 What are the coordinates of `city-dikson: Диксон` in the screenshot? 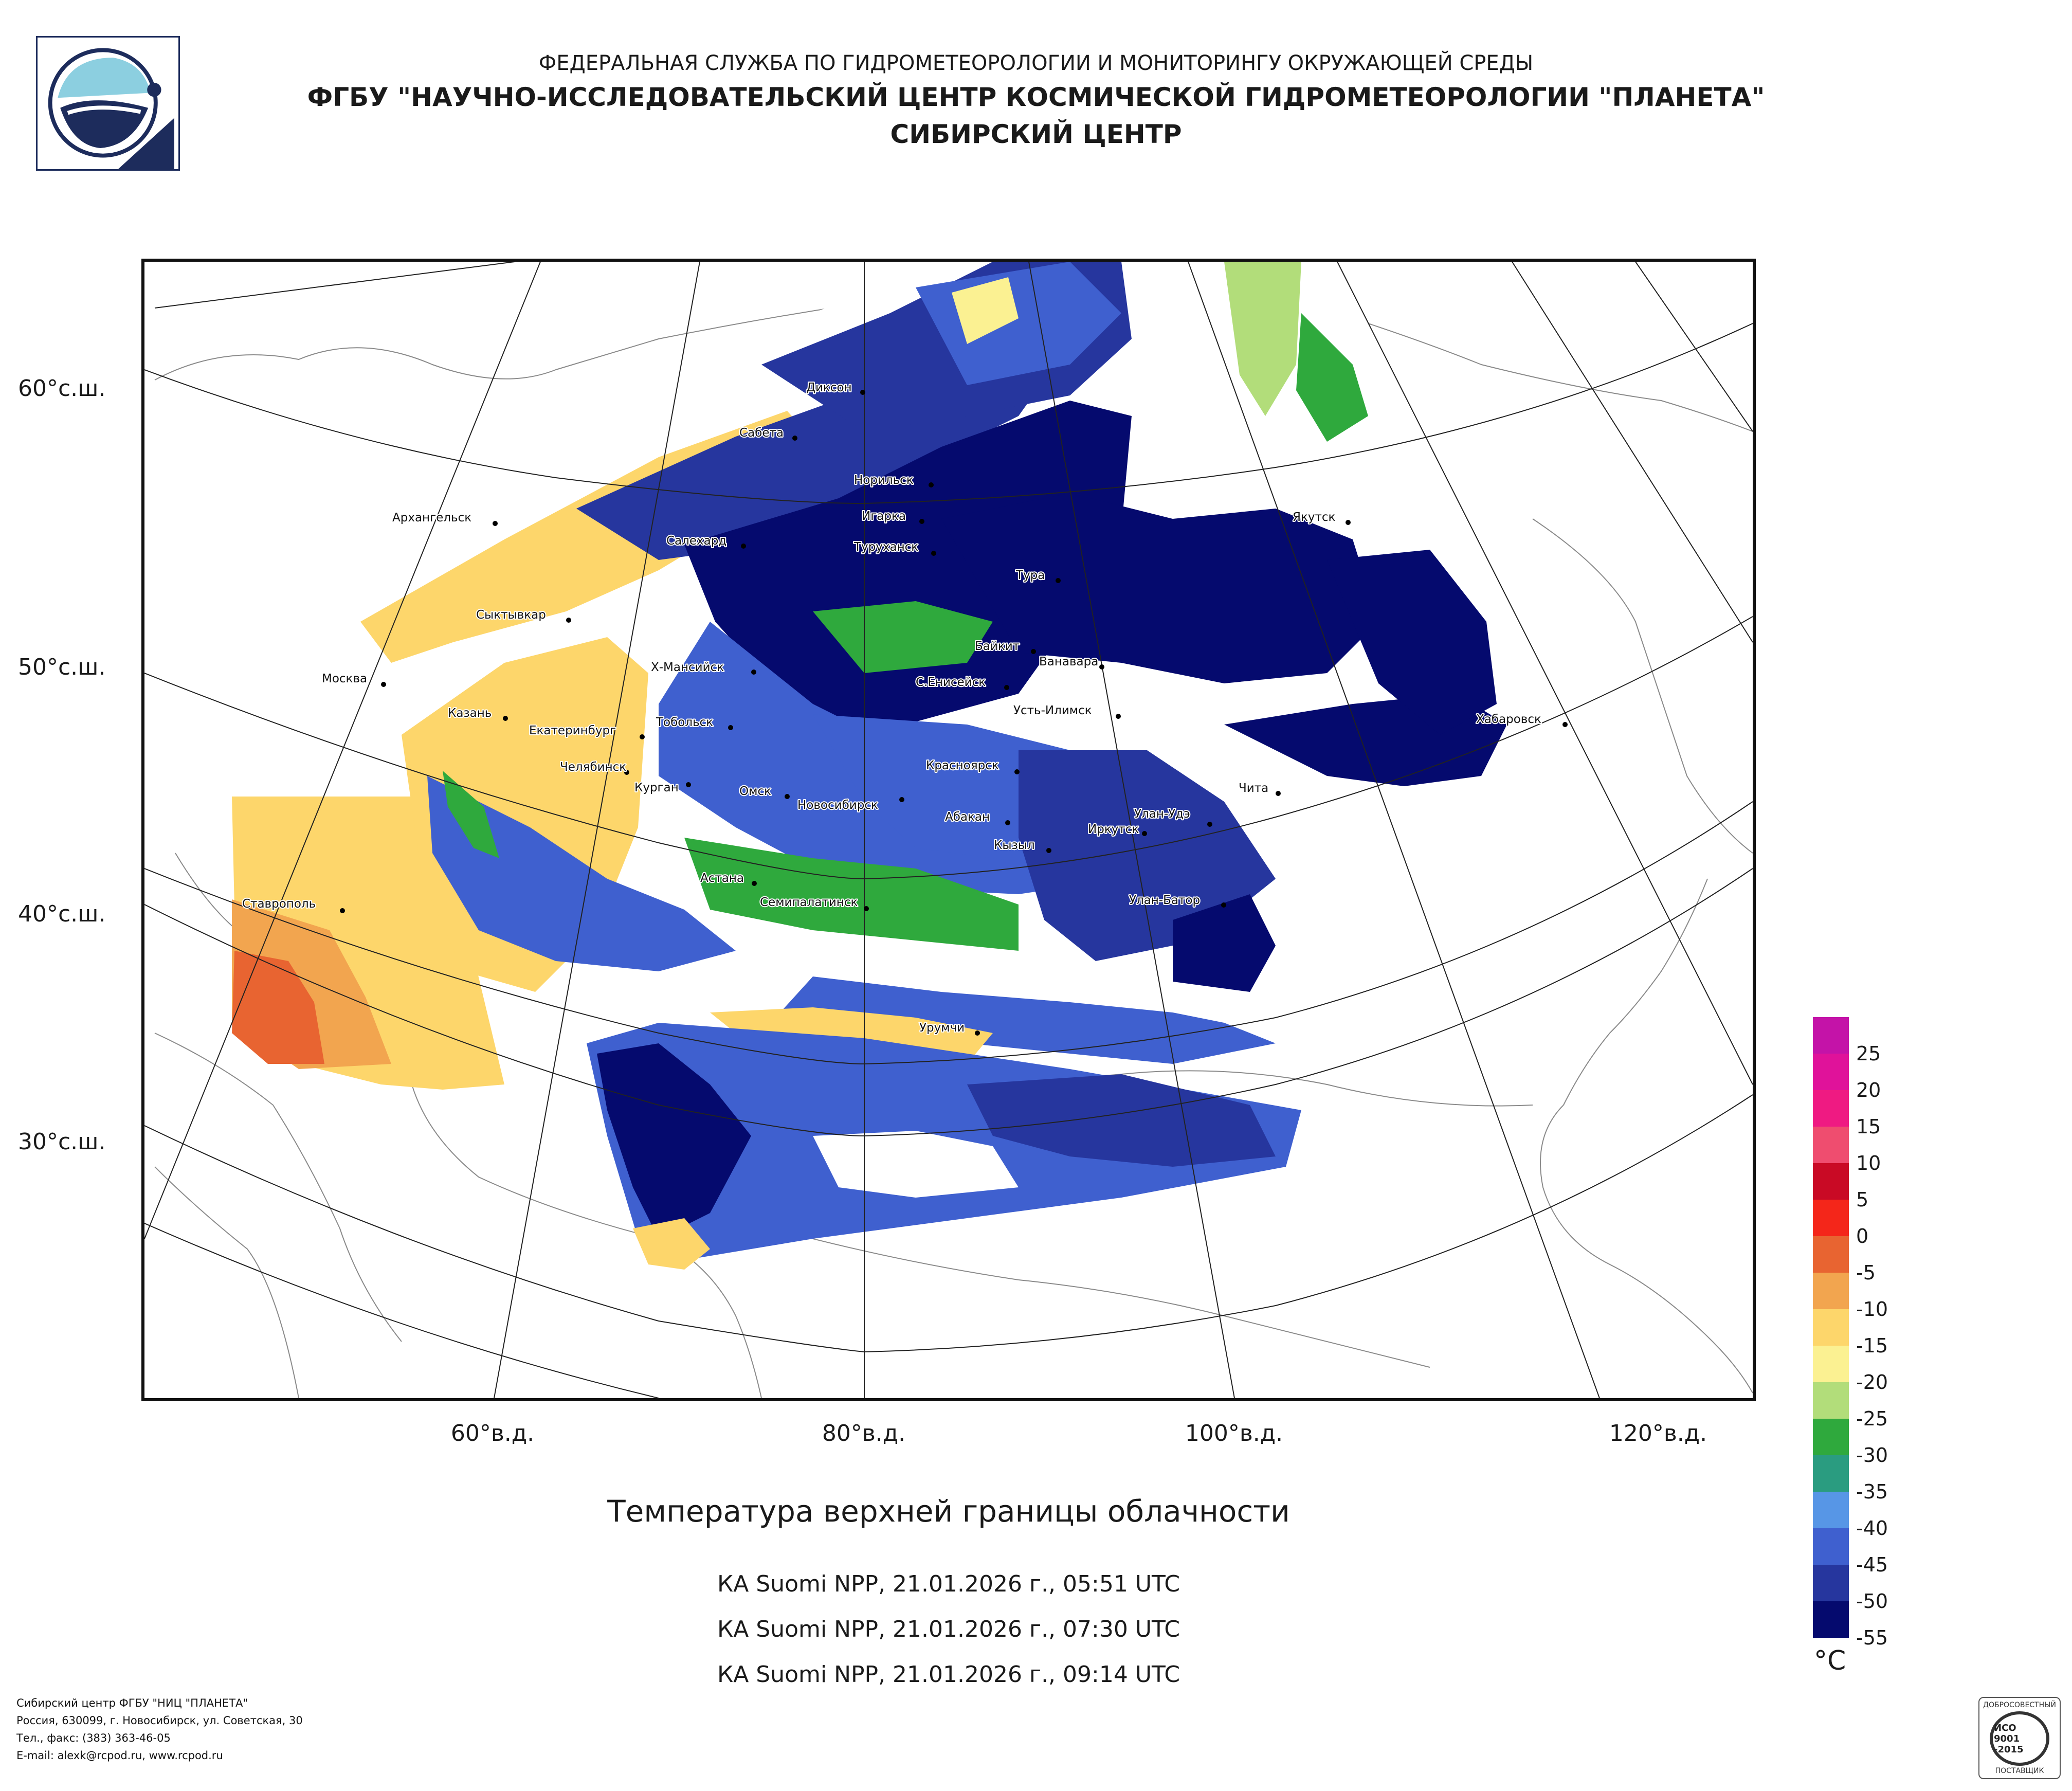 It's located at (835, 387).